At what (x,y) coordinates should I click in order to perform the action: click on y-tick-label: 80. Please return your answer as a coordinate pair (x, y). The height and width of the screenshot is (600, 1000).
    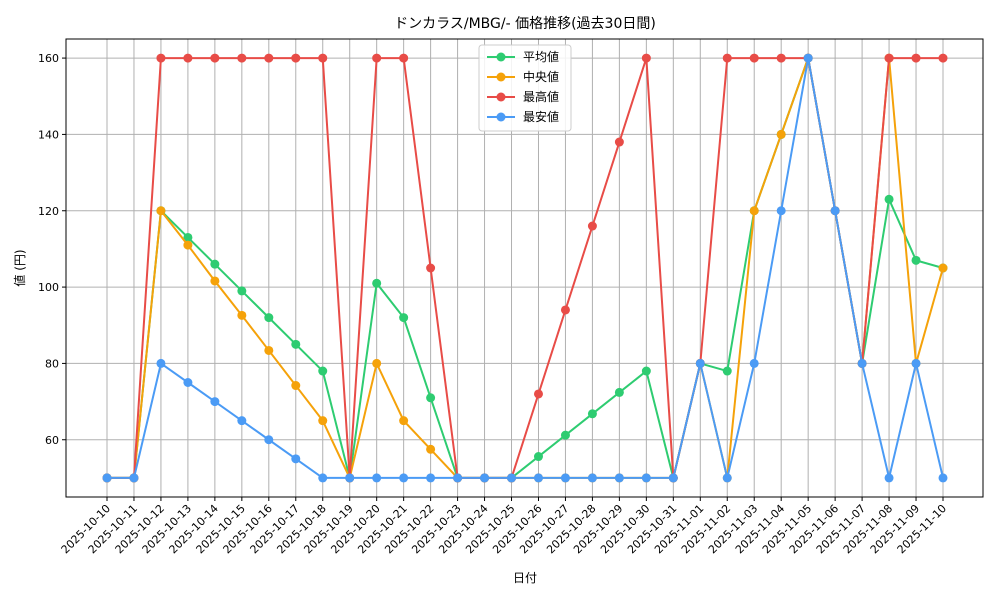
    Looking at the image, I should click on (52, 363).